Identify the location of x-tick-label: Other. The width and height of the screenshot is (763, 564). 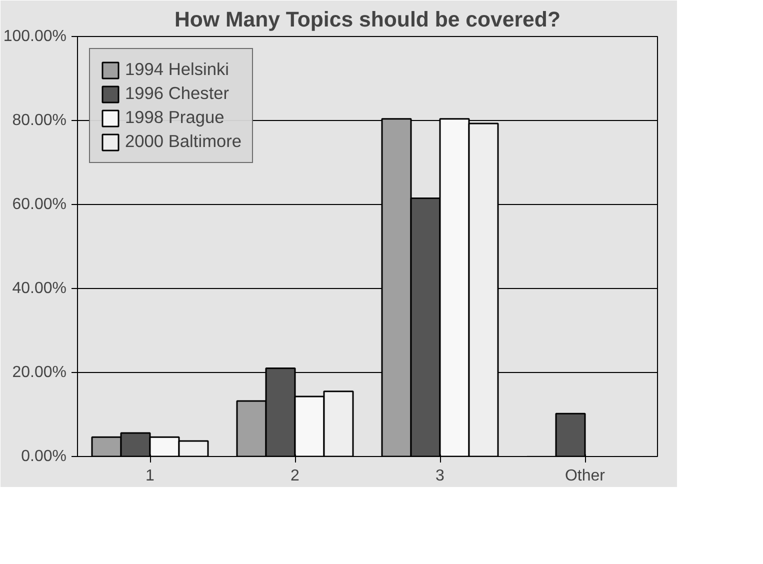
(585, 476).